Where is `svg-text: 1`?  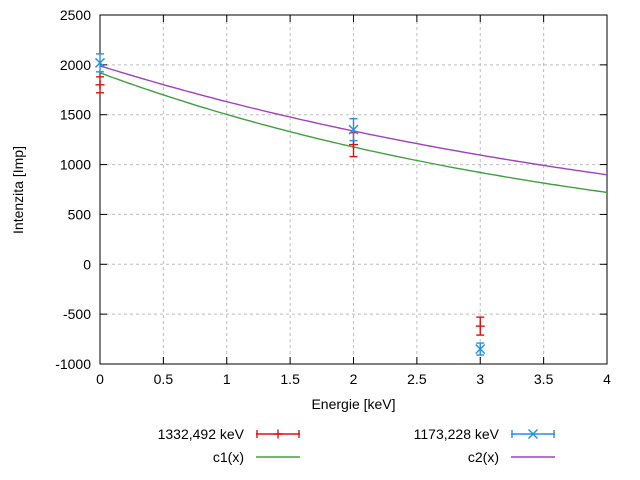
svg-text: 1 is located at coordinates (227, 379).